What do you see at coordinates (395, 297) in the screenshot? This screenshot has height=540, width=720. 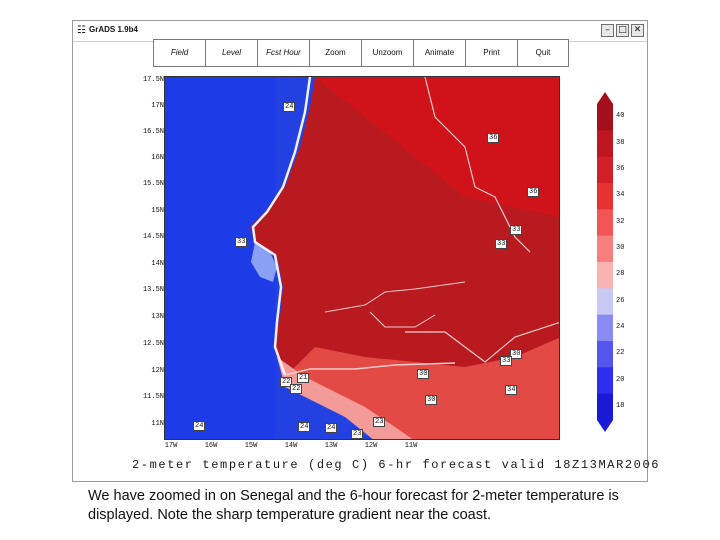 I see `border-gambia-north` at bounding box center [395, 297].